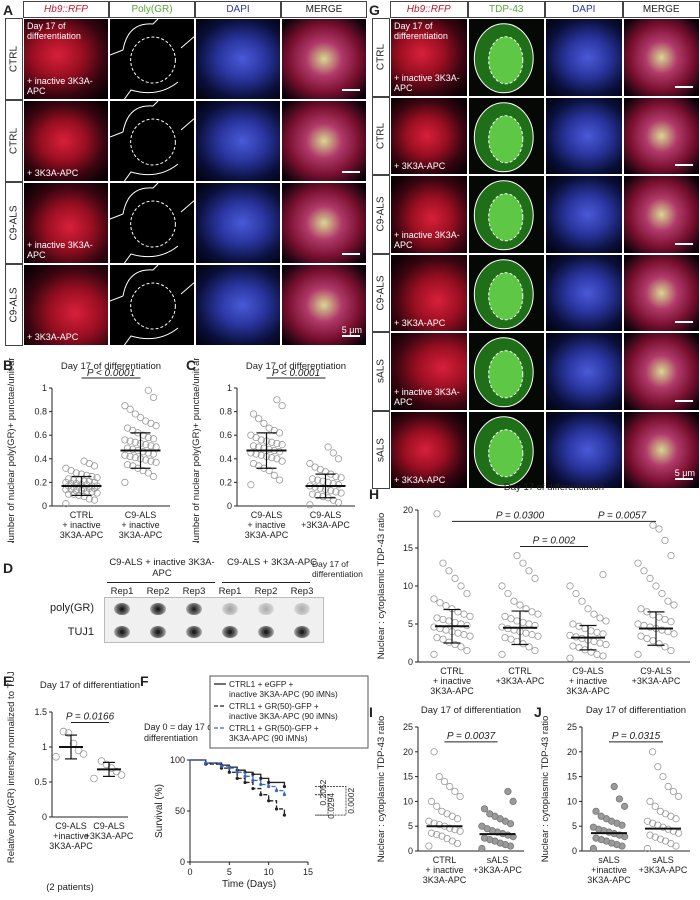  Describe the element at coordinates (8, 365) in the screenshot. I see `panel-letter-b: B` at that location.